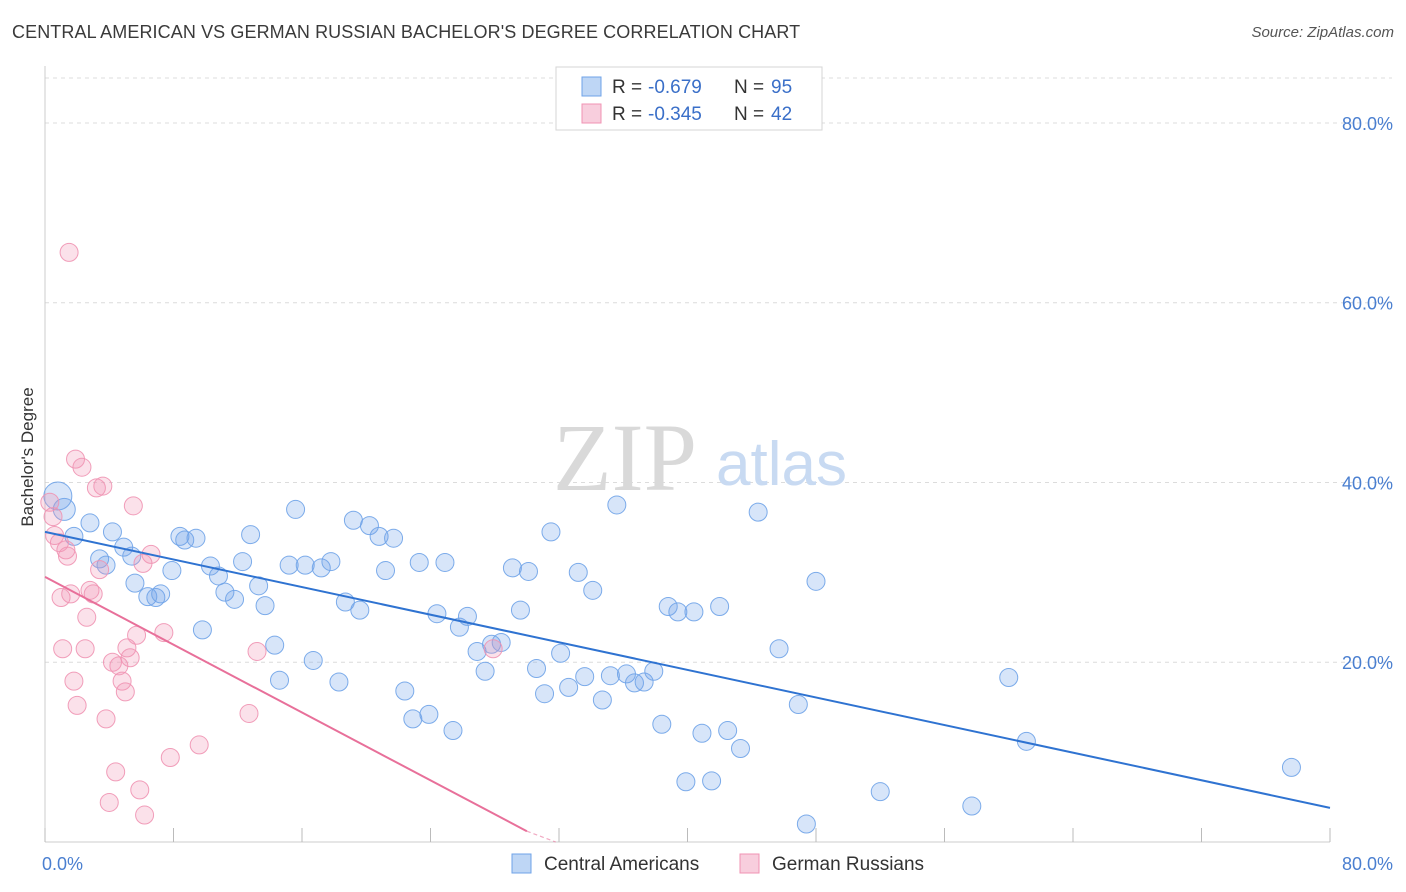 This screenshot has width=1406, height=892. Describe the element at coordinates (848, 864) in the screenshot. I see `bottom-legend-label: German Russians` at that location.